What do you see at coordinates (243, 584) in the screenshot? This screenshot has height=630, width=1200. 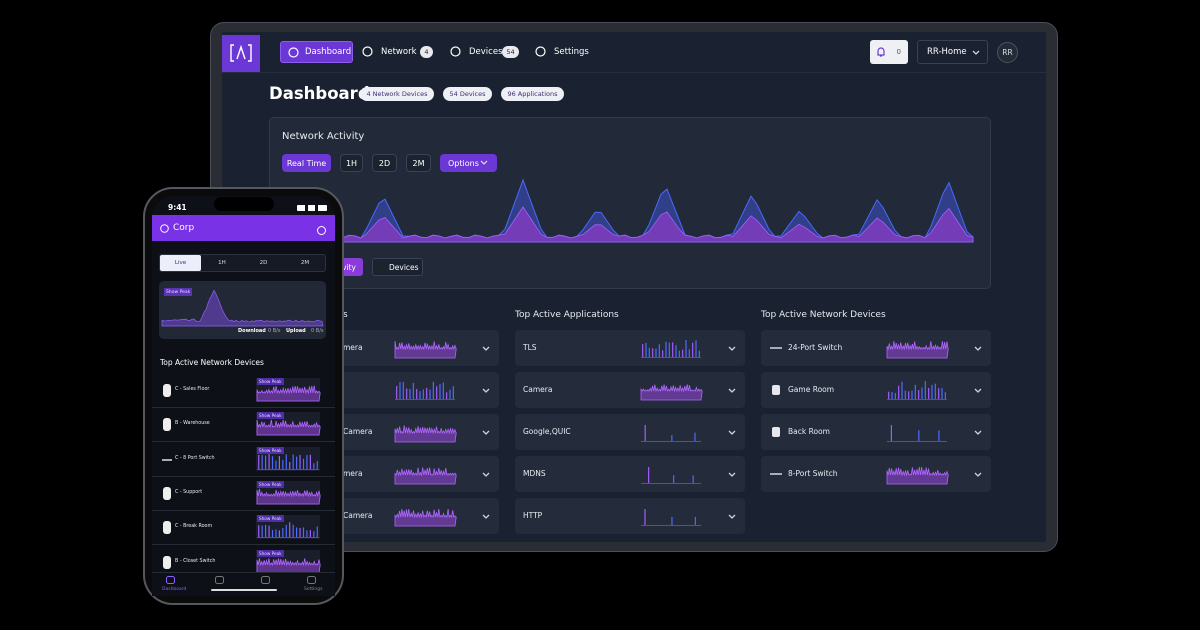 I see `phone-tabbar` at bounding box center [243, 584].